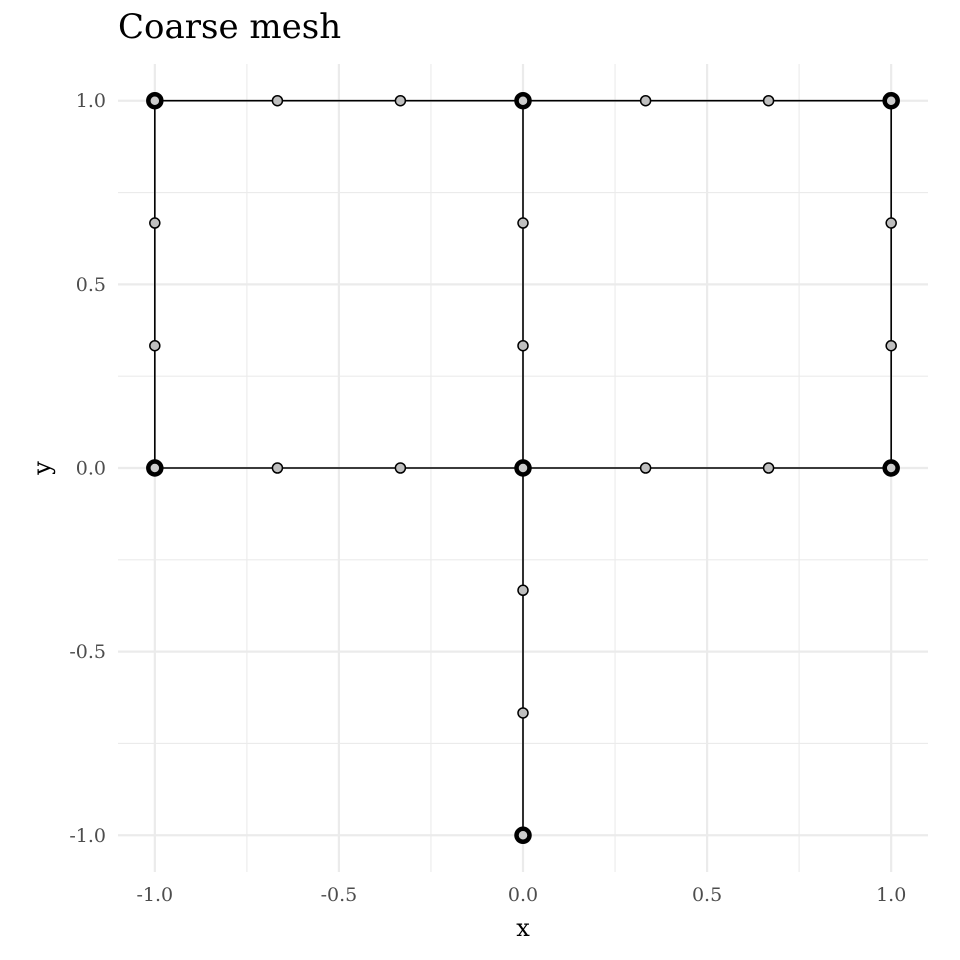 Image resolution: width=960 pixels, height=960 pixels. I want to click on x-axis-ticks: -1.0 -0.5 0.0 0.5 1.0, so click(521, 895).